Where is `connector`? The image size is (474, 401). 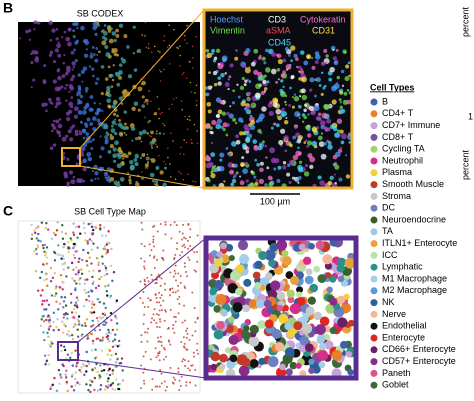
connector is located at coordinates (142, 290).